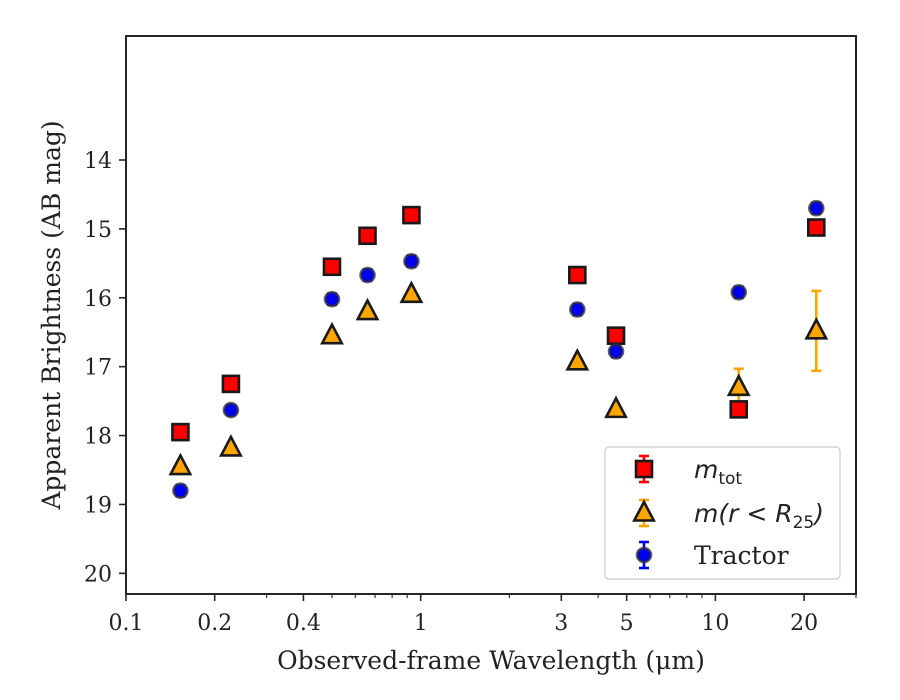 The height and width of the screenshot is (700, 900). Describe the element at coordinates (715, 623) in the screenshot. I see `x-tick-label: 10` at that location.